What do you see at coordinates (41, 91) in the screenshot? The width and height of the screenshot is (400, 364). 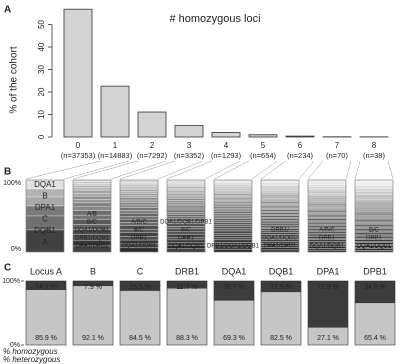 I see `y-tick-label: 20` at bounding box center [41, 91].